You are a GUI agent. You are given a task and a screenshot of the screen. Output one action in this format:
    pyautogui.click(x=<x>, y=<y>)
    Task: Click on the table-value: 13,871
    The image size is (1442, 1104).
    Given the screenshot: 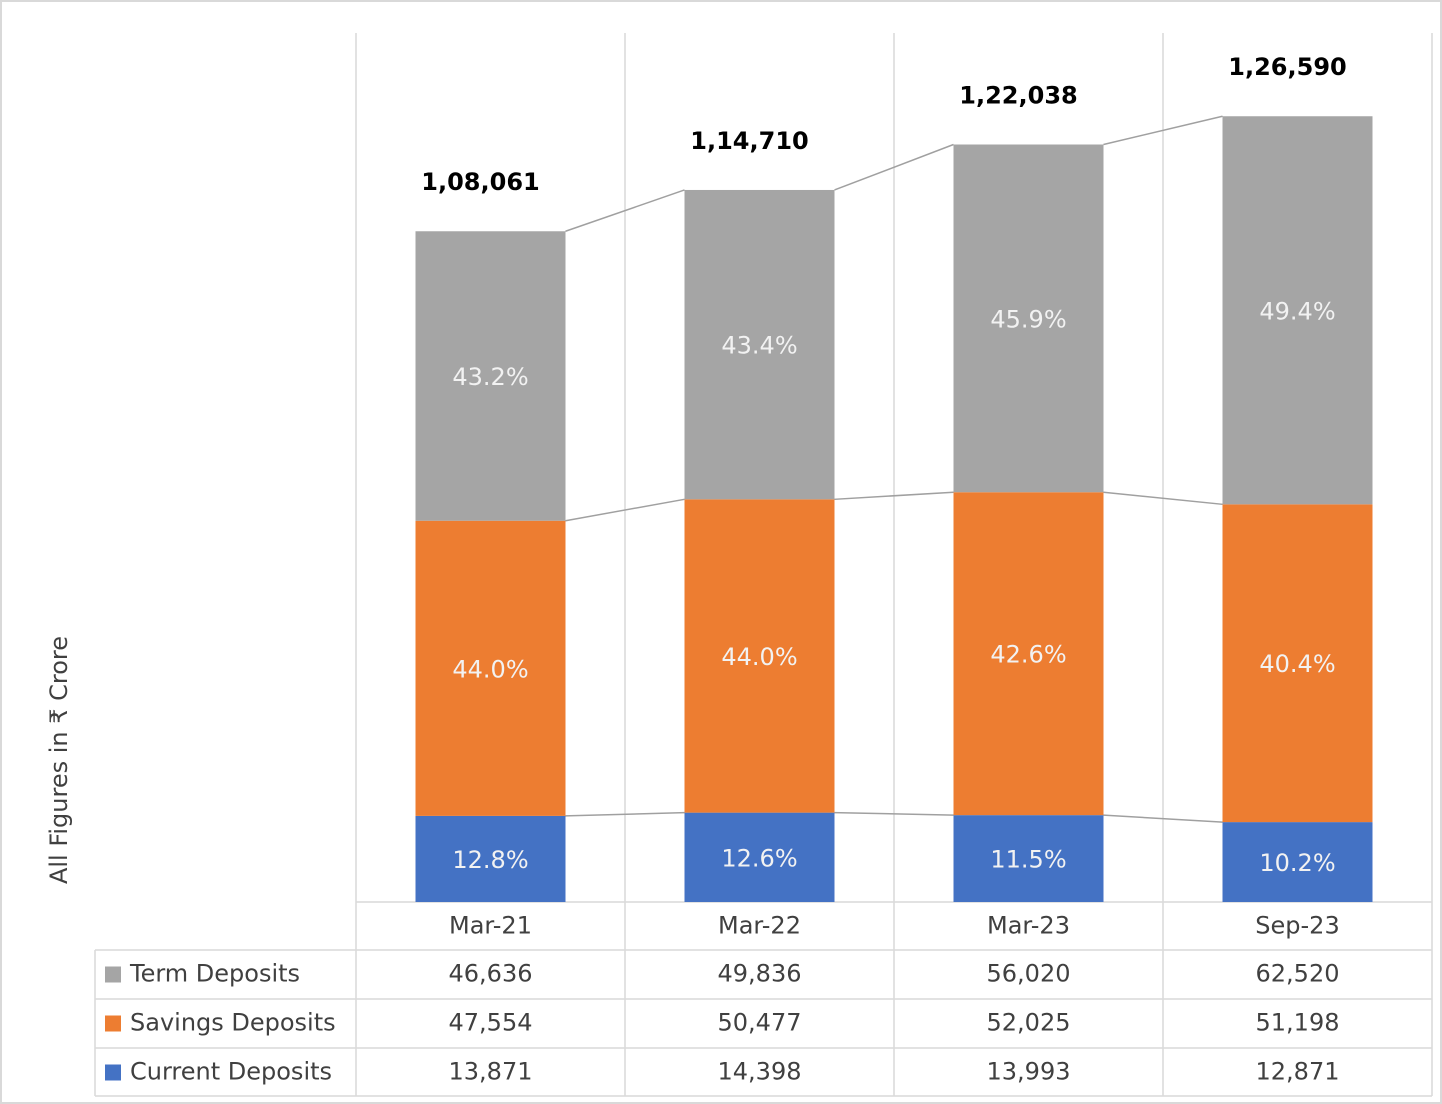 What is the action you would take?
    pyautogui.click(x=491, y=1072)
    